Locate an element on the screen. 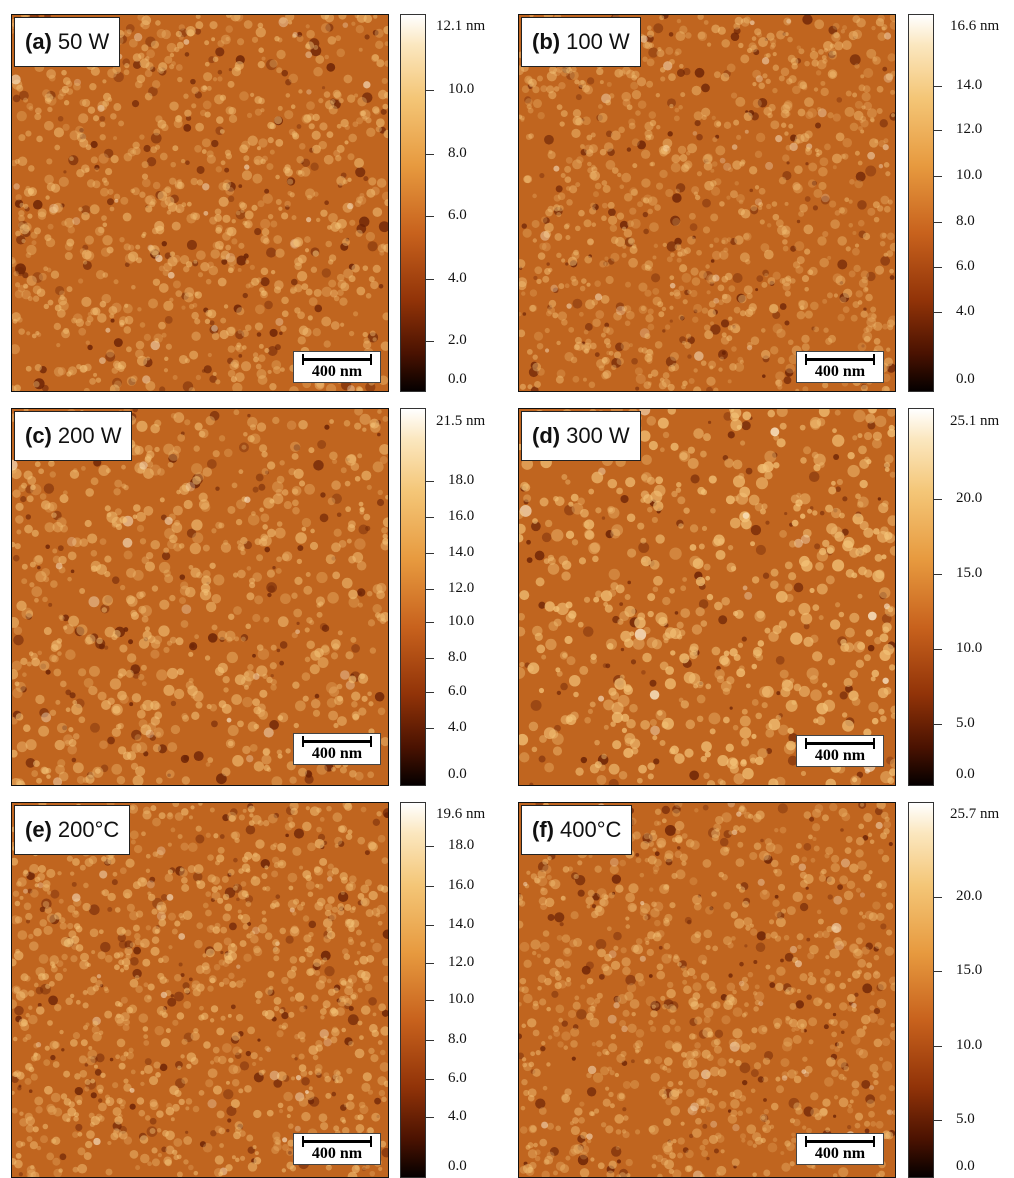  colorbar-tick: 2.0 is located at coordinates (457, 340).